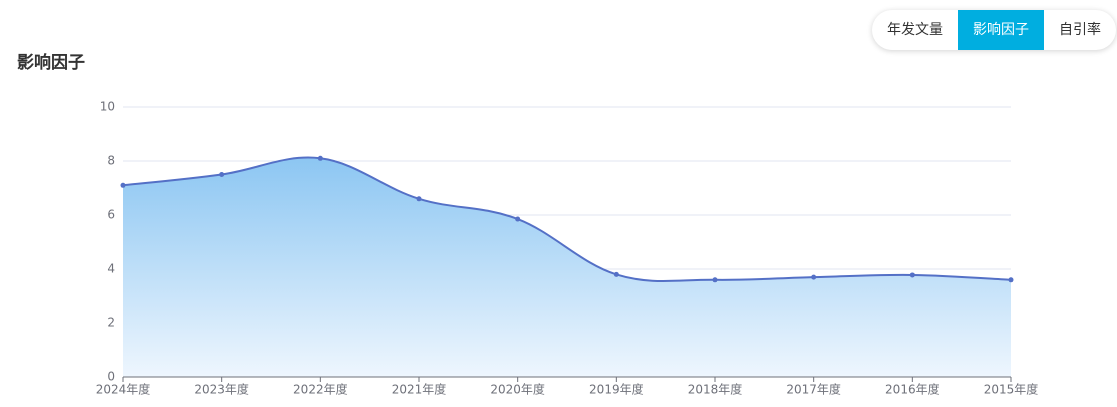  I want to click on x-tick-label: 2024年度, so click(123, 389).